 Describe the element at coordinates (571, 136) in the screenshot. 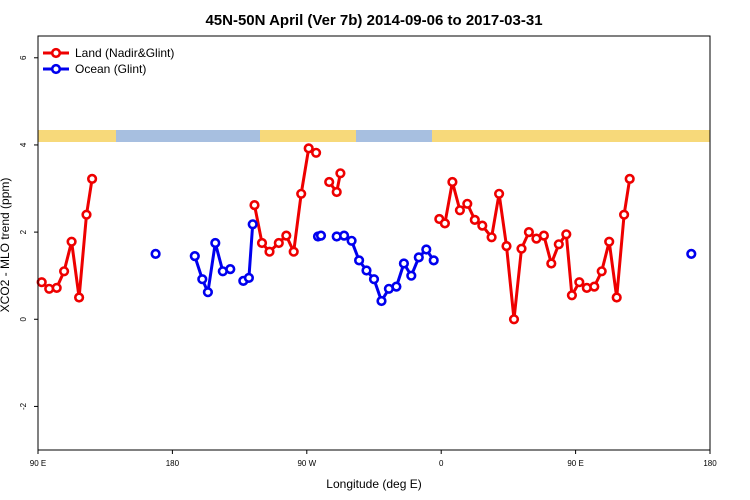

I see `land-band-eurasia` at that location.